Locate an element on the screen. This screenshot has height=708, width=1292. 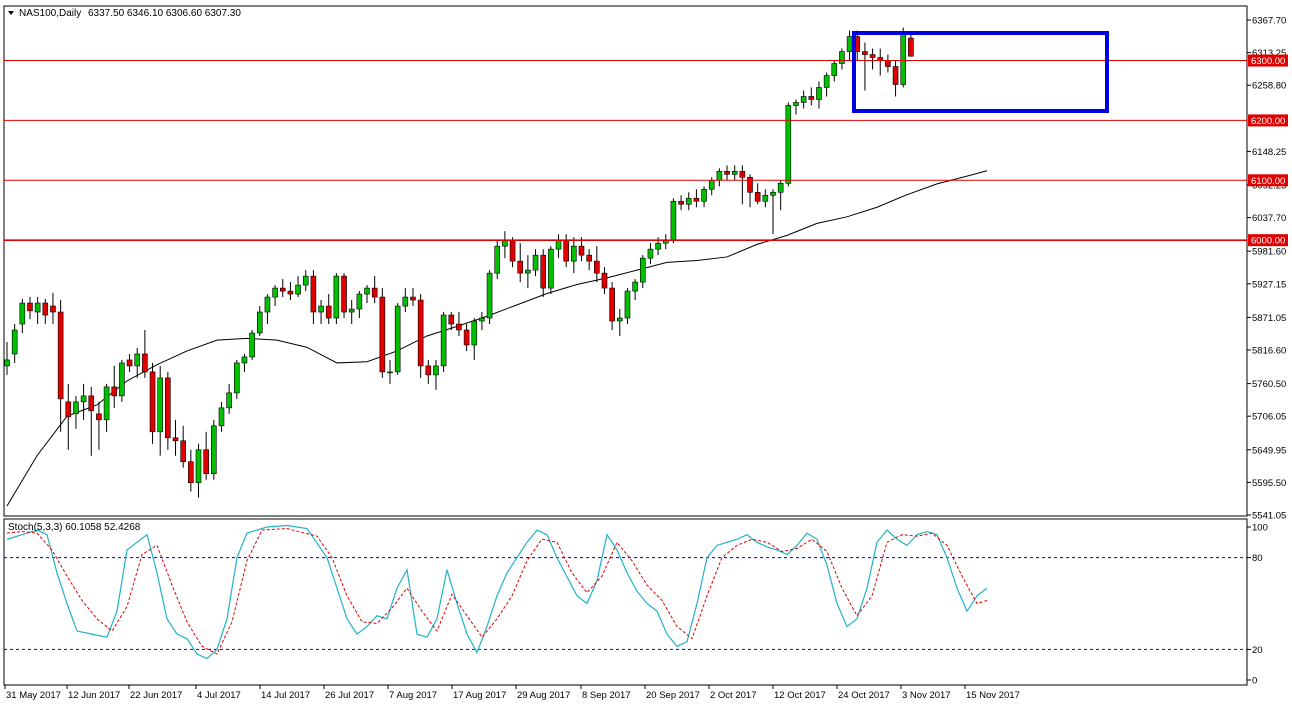
stoch-signal-line is located at coordinates (497, 591).